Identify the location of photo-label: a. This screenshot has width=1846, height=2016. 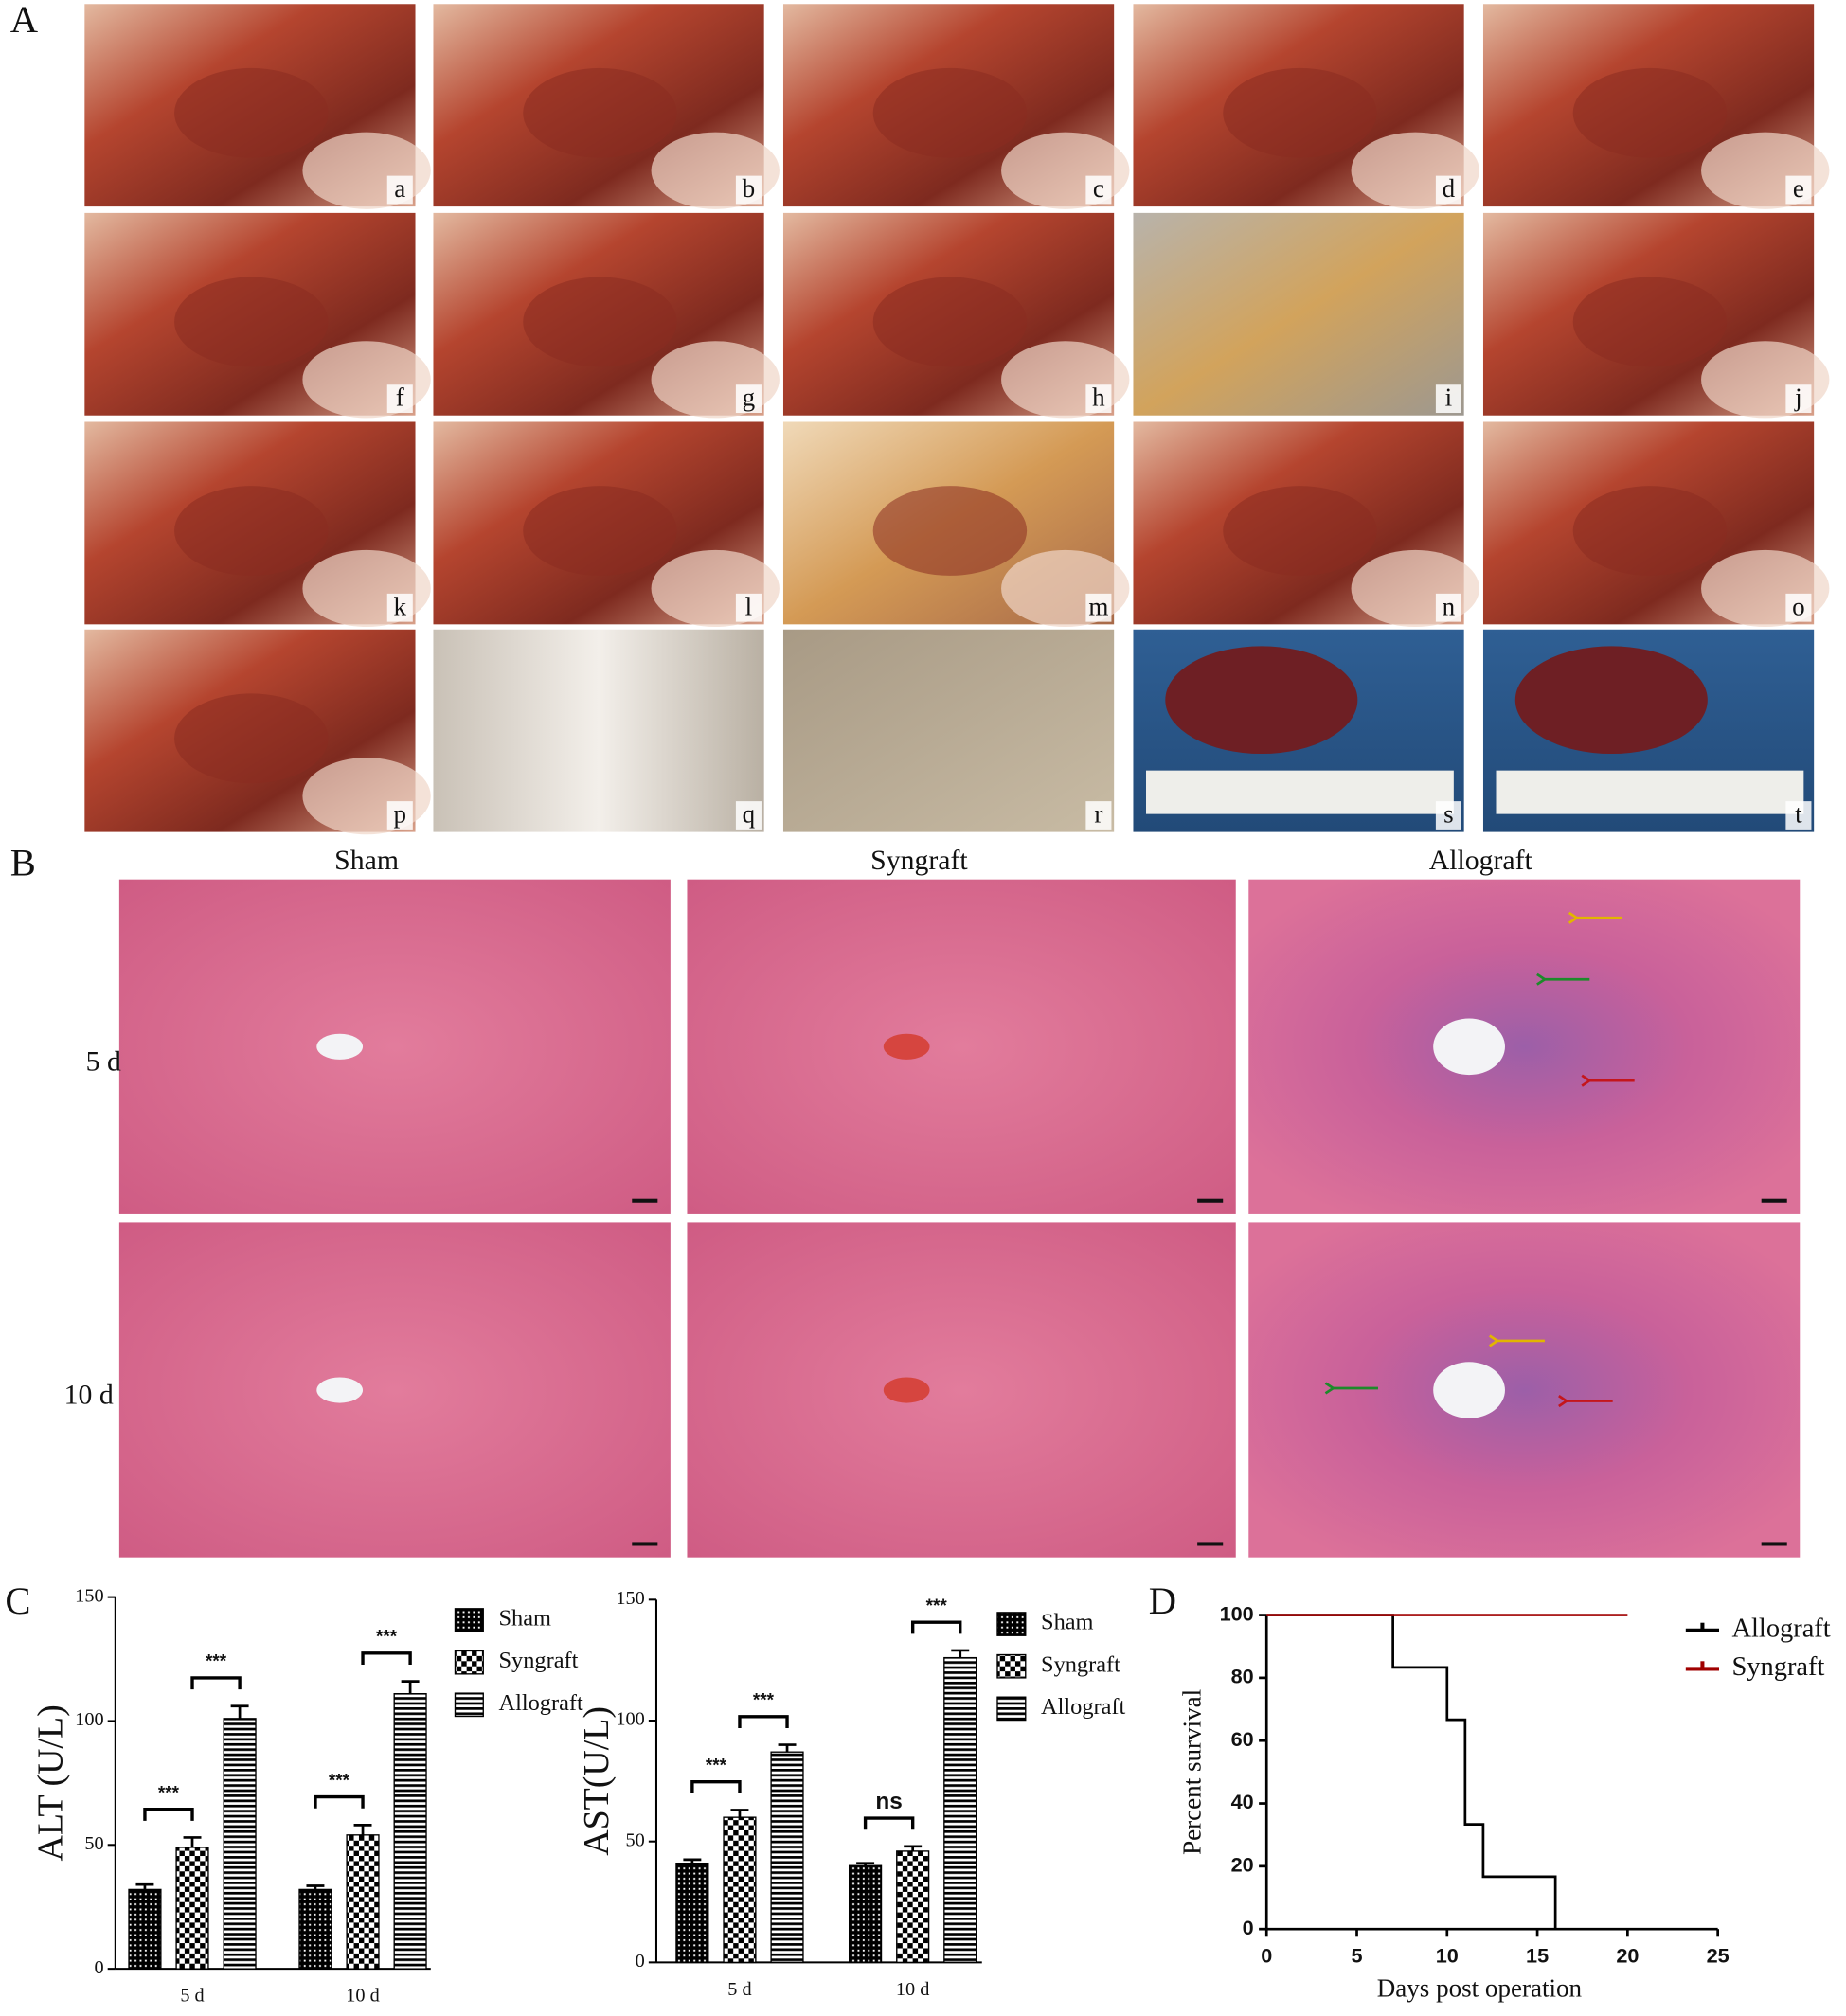
(399, 188).